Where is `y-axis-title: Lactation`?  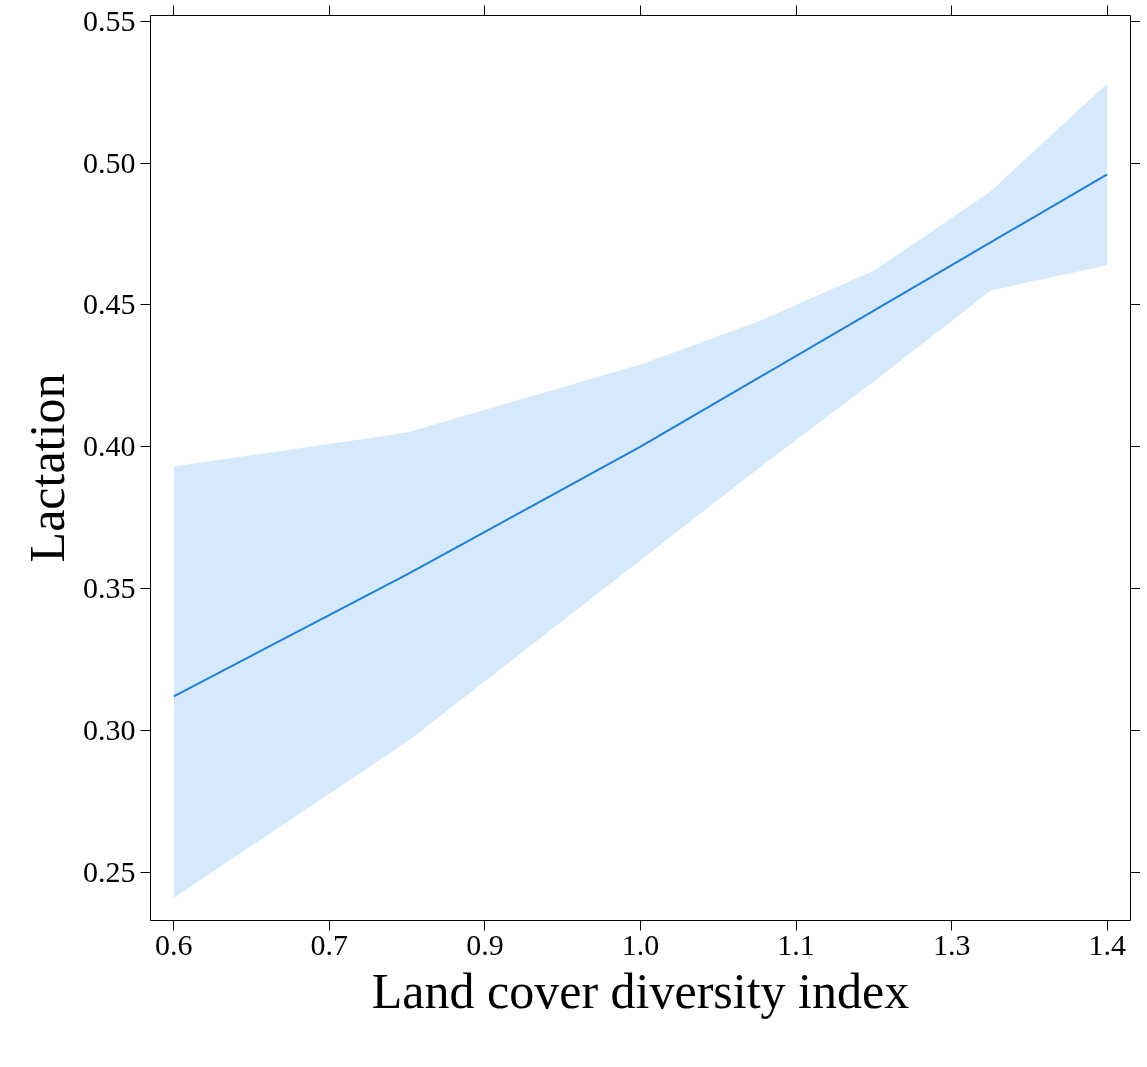
y-axis-title: Lactation is located at coordinates (47, 468).